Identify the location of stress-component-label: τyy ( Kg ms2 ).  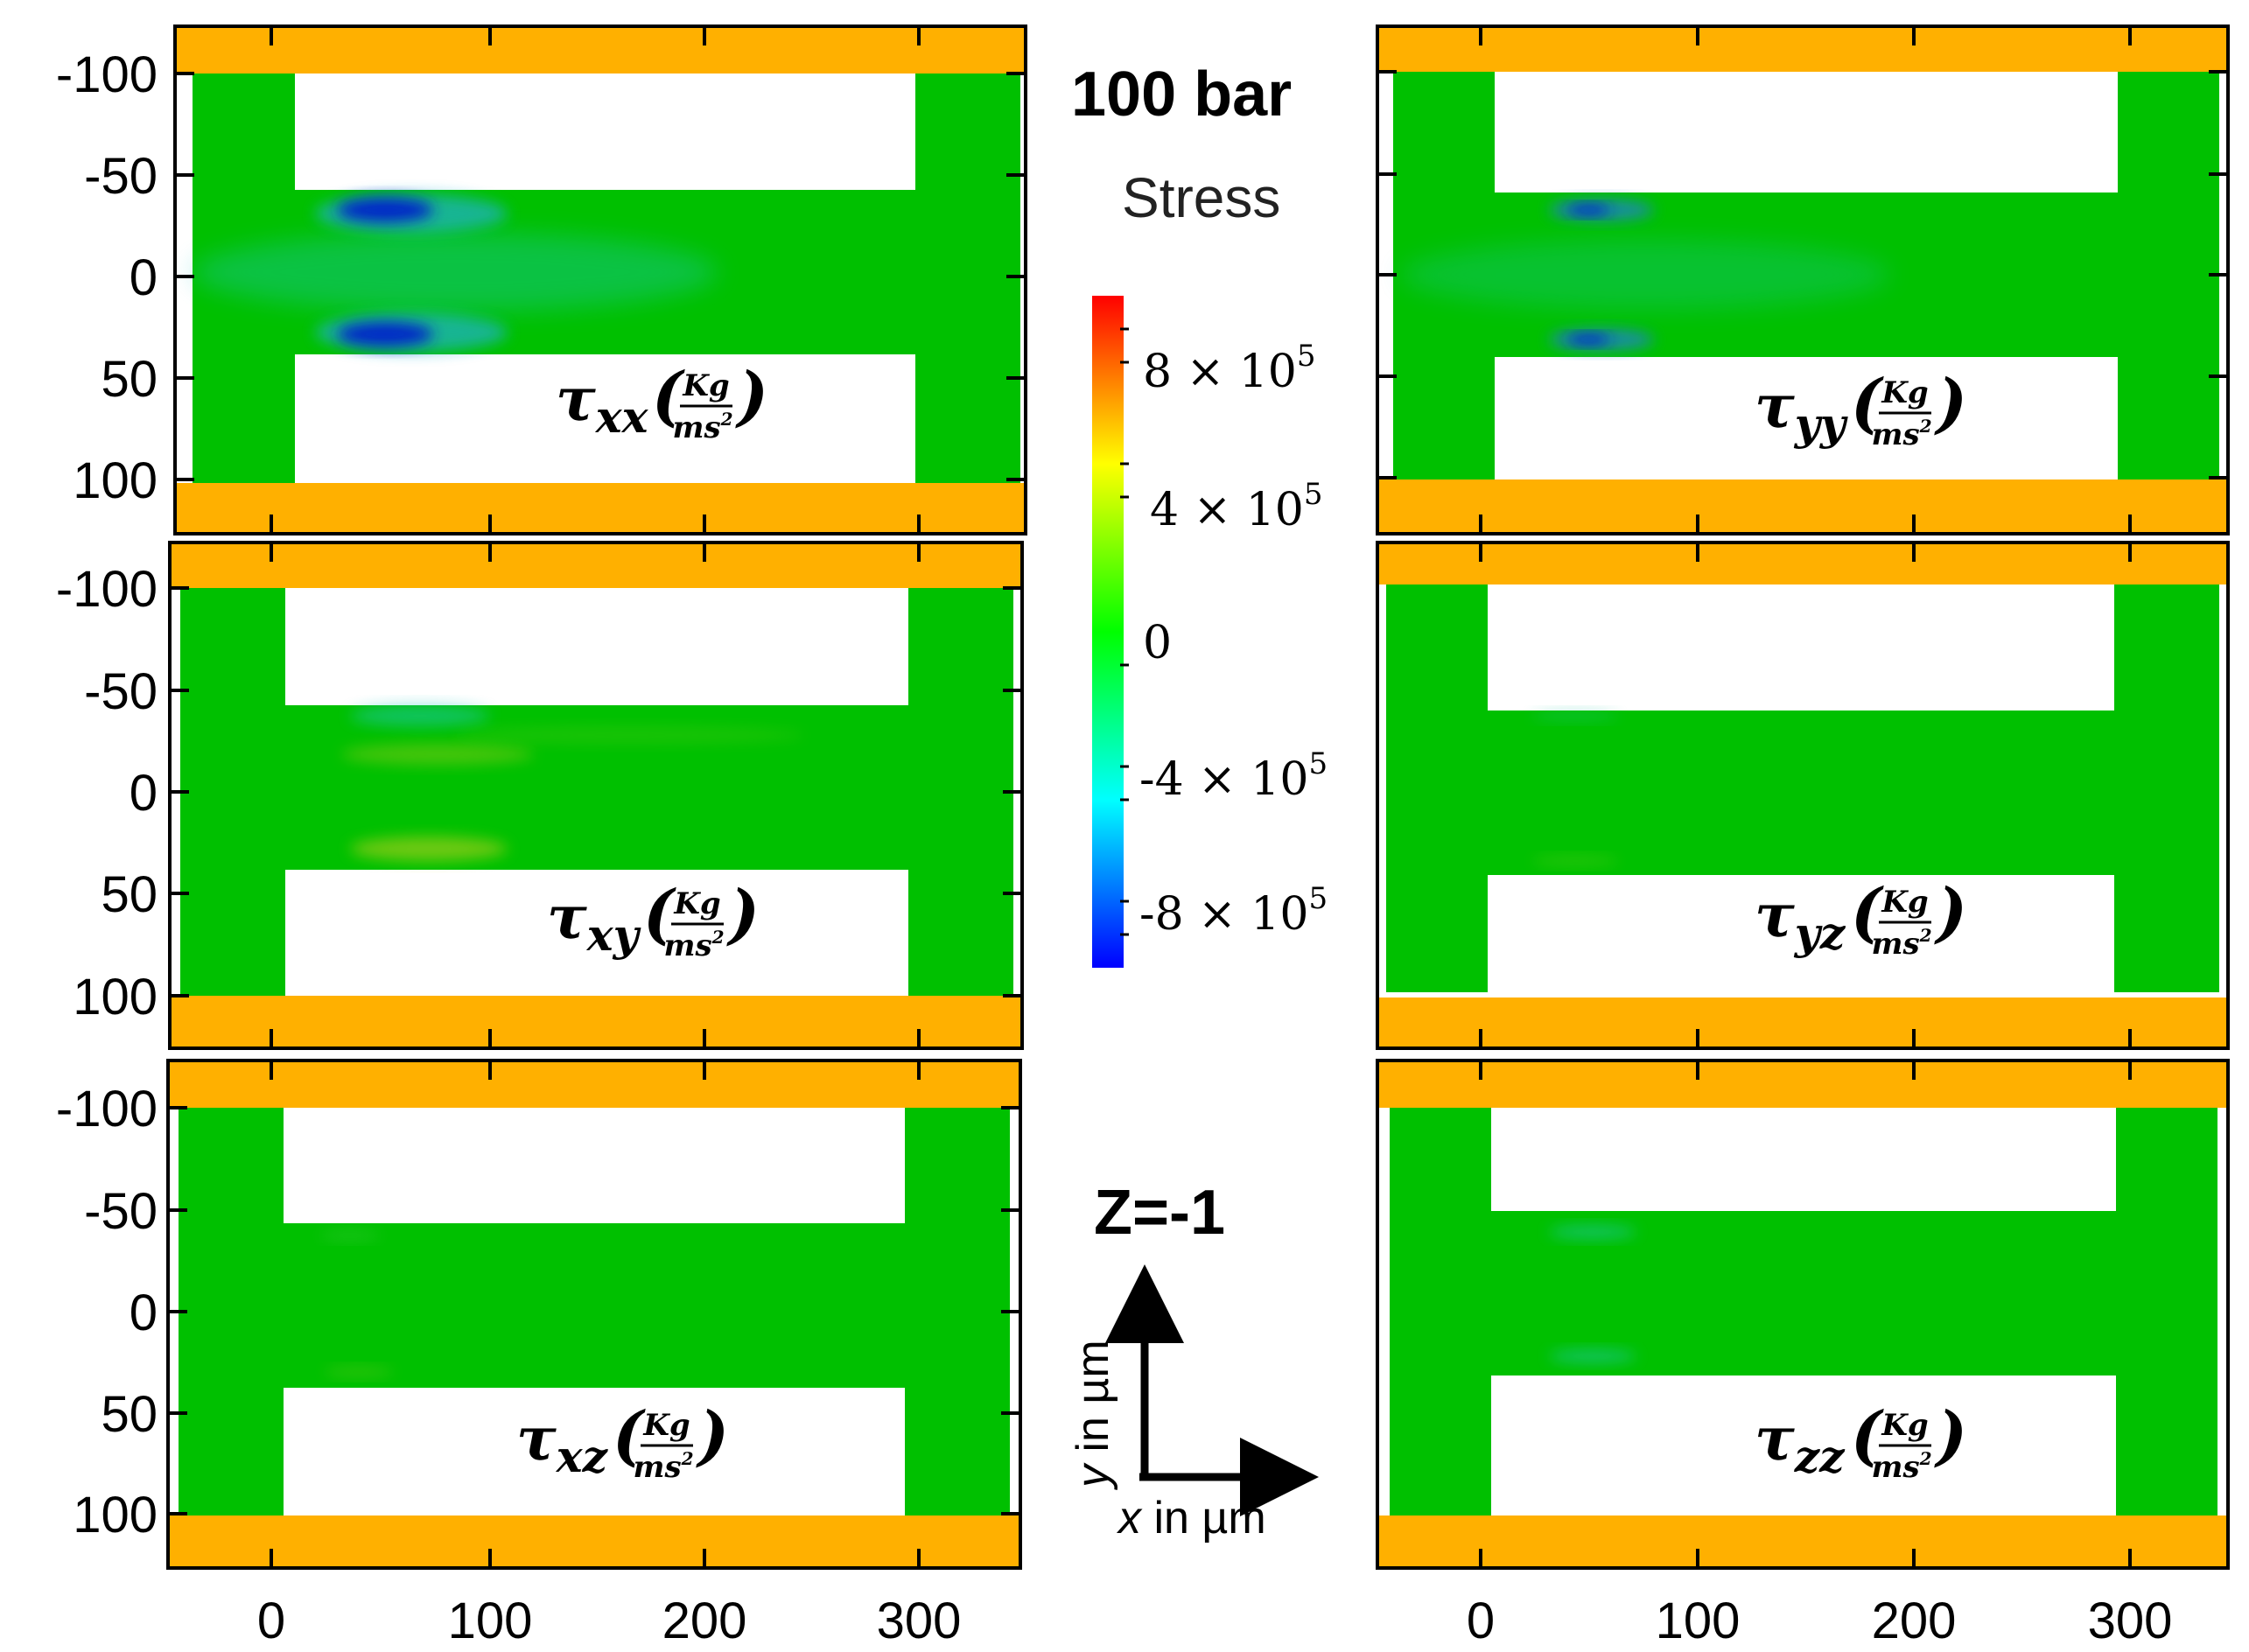
(1861, 409).